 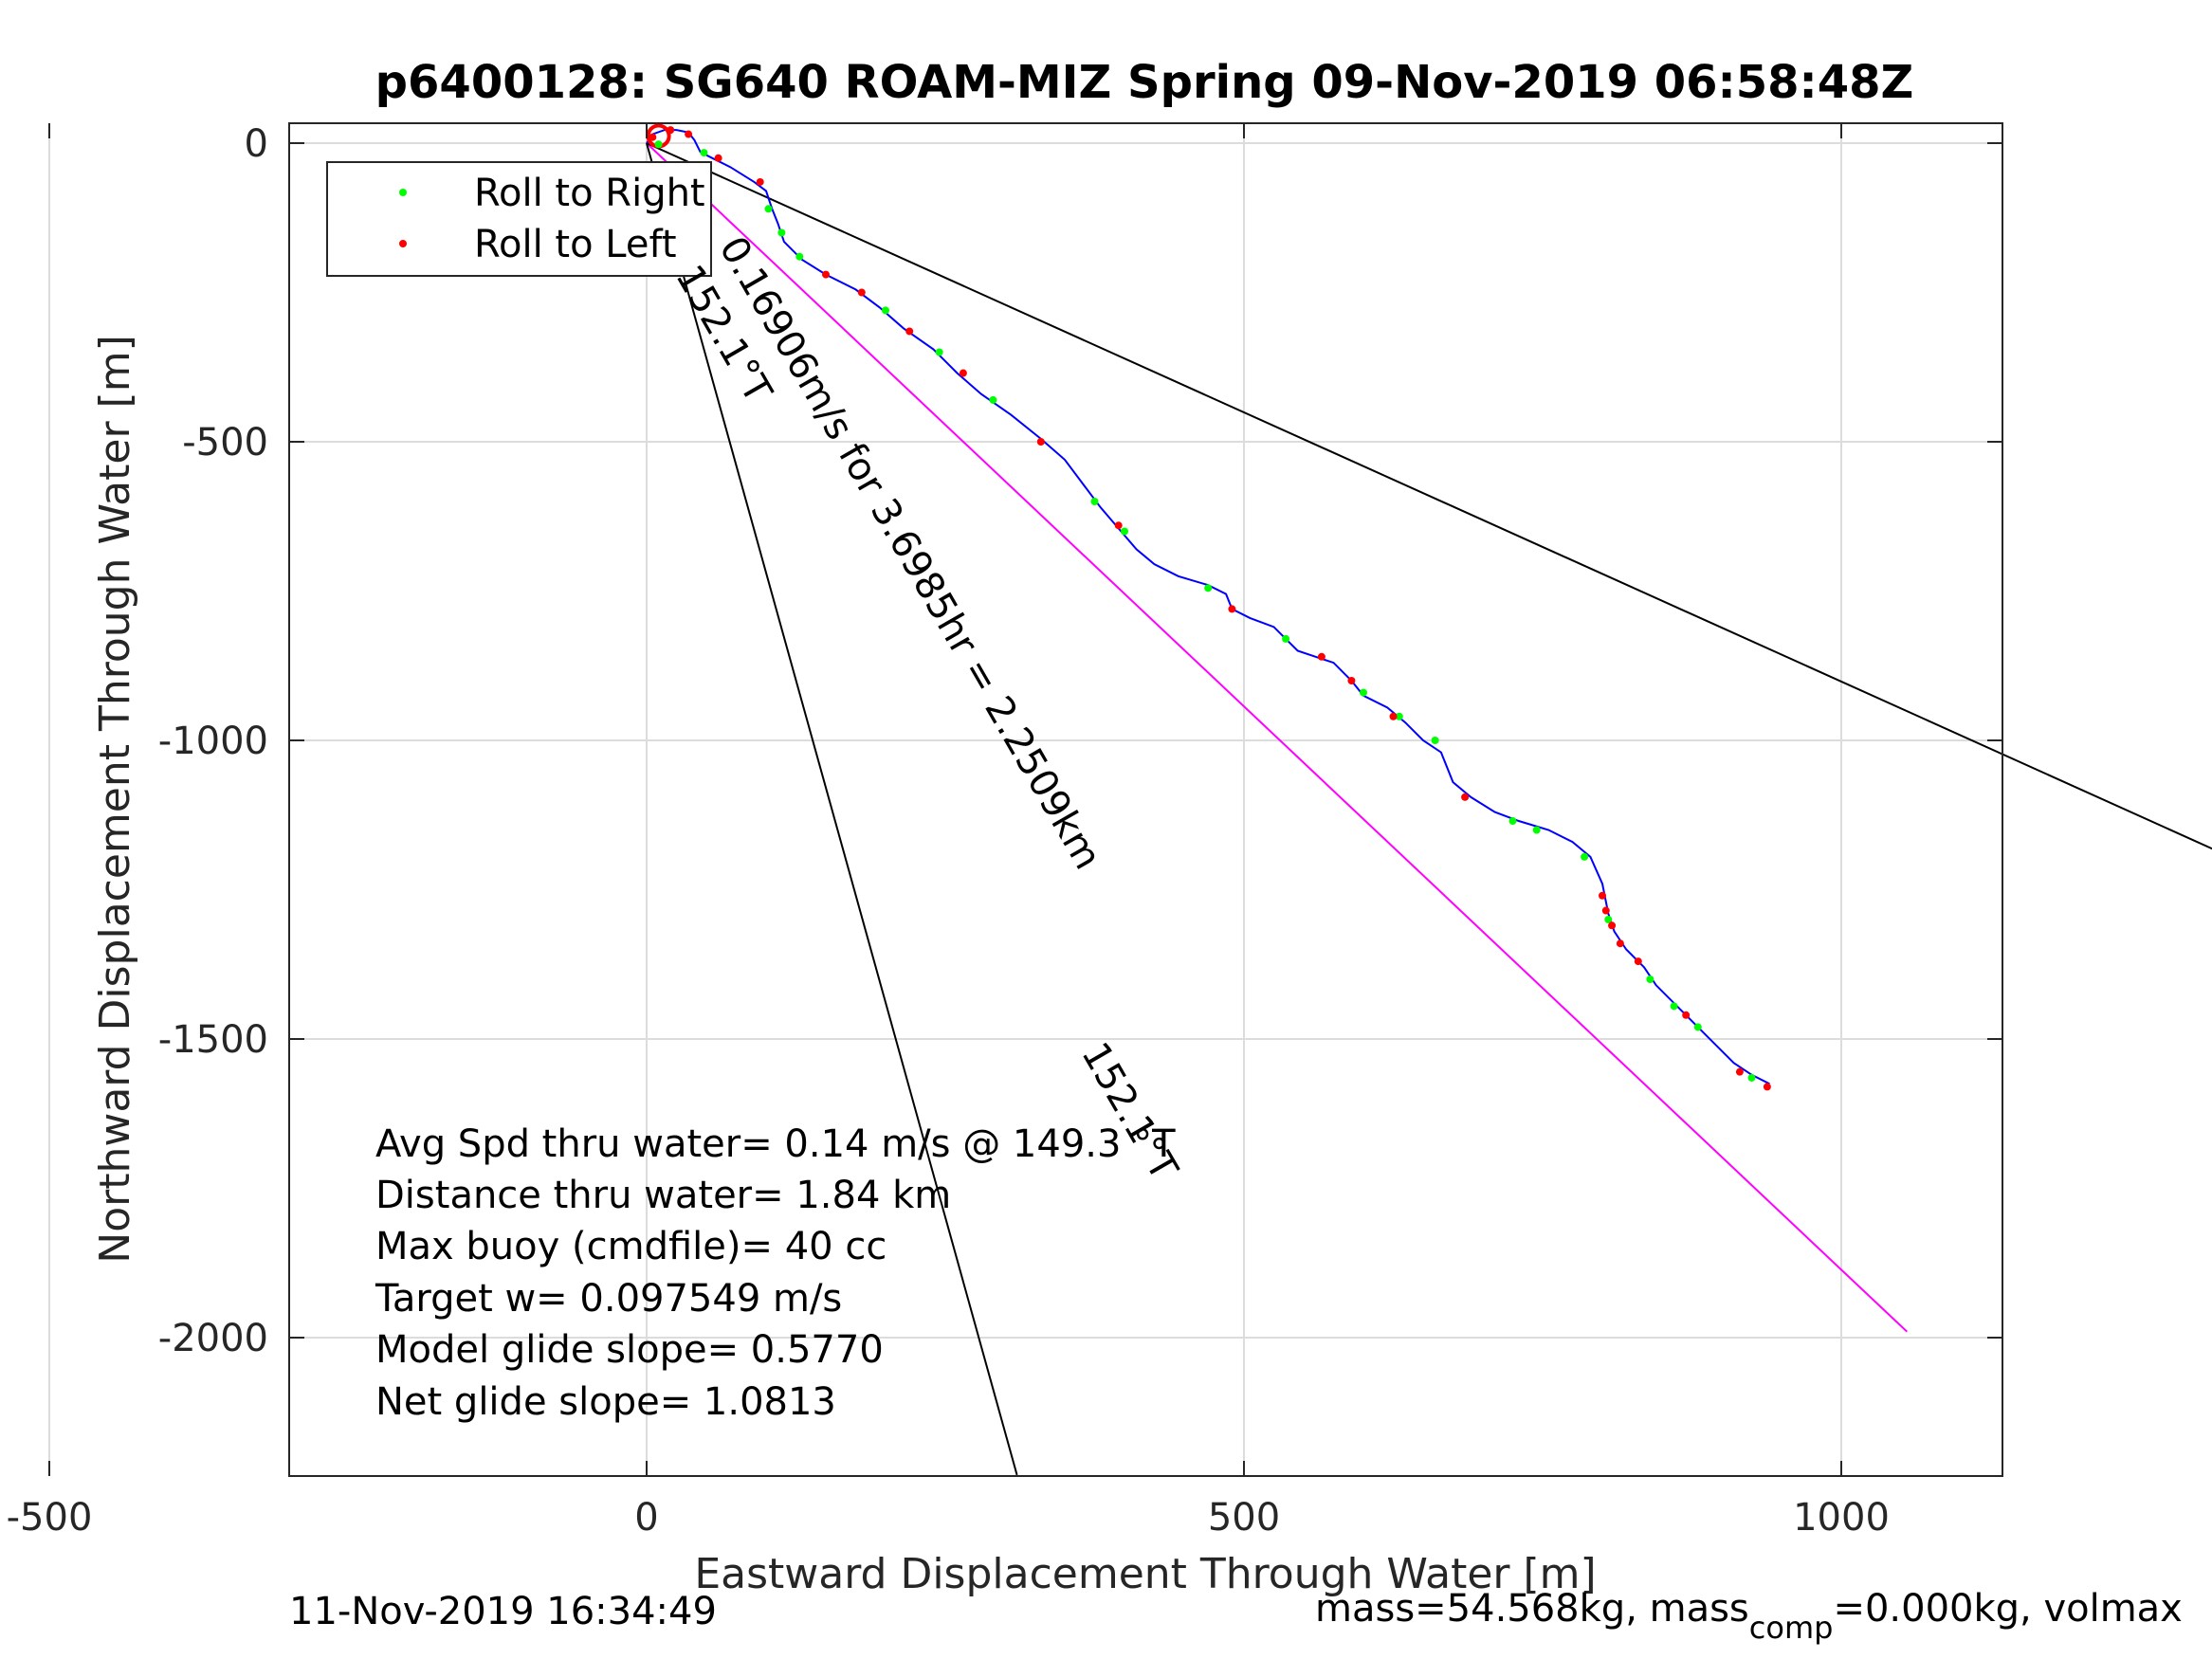 What do you see at coordinates (2007, 1609) in the screenshot?
I see `footer-mass-suffix: =0.000kg, volmax` at bounding box center [2007, 1609].